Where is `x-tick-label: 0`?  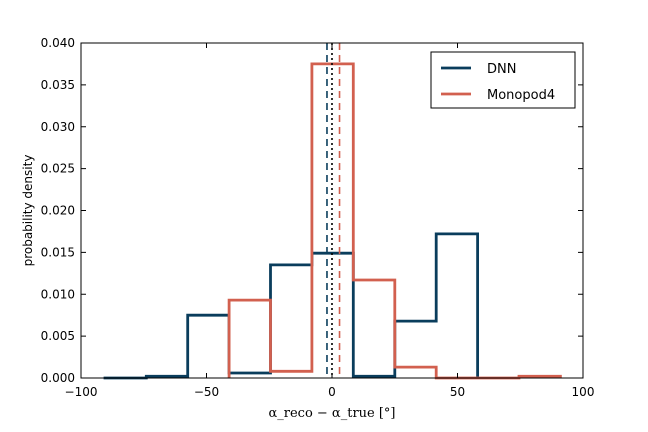 x-tick-label: 0 is located at coordinates (332, 392).